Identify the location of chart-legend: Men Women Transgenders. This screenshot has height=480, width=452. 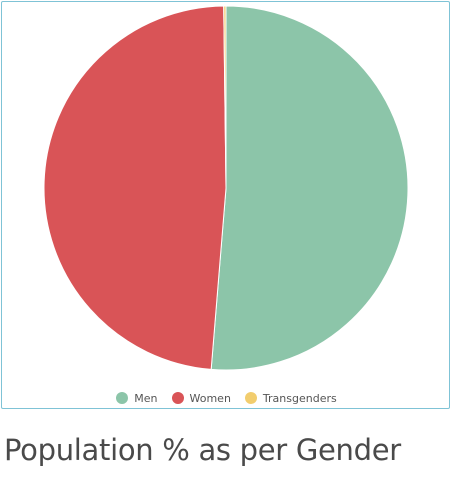
(226, 398).